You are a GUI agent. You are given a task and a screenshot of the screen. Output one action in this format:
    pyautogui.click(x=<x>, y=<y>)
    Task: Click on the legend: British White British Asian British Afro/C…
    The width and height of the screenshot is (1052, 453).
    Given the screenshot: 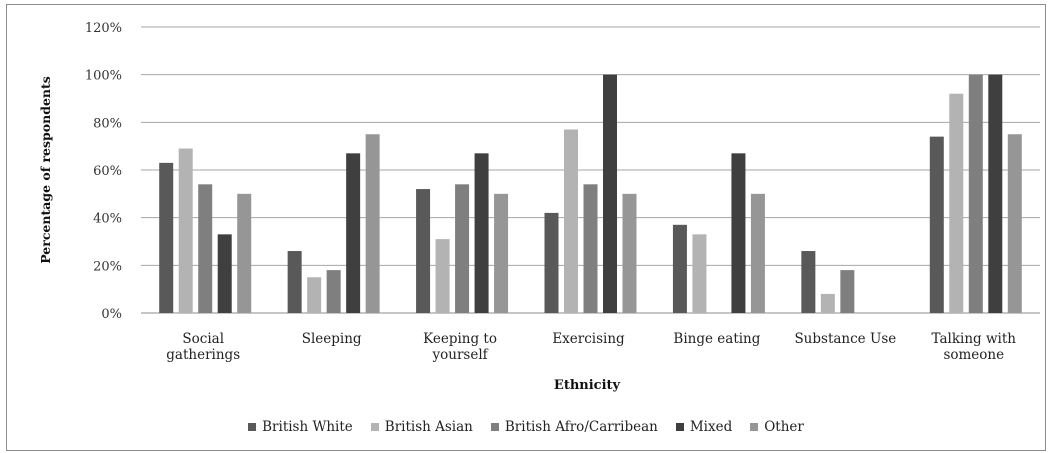 What is the action you would take?
    pyautogui.click(x=526, y=427)
    